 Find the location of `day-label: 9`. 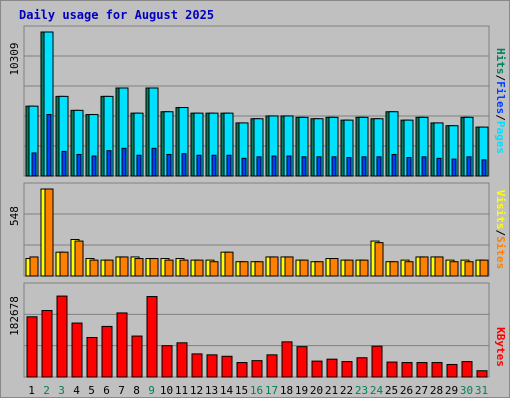

day-label: 9 is located at coordinates (151, 390).